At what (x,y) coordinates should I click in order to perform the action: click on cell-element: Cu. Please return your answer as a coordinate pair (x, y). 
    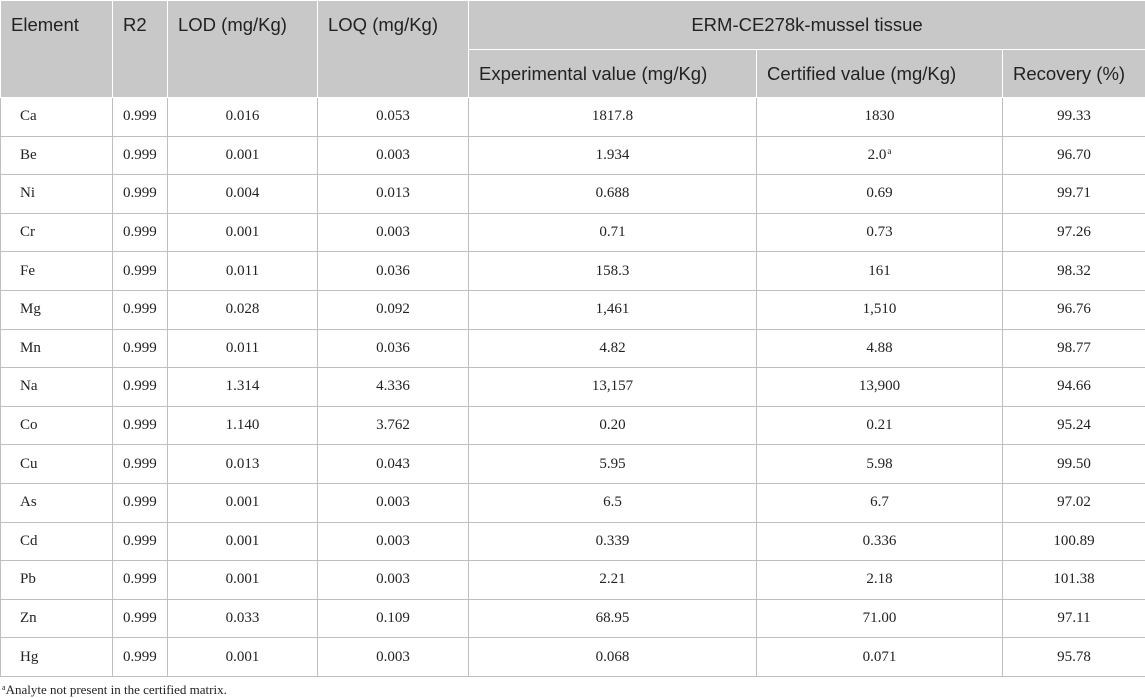
    Looking at the image, I should click on (56, 464).